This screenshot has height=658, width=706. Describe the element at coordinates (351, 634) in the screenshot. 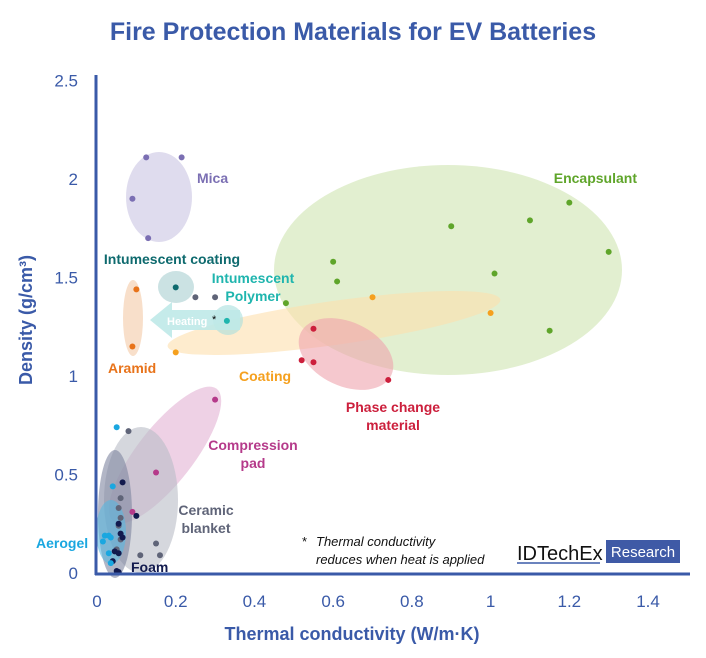

I see `x-axis-label: Thermal conductivity (W/m·K)` at that location.